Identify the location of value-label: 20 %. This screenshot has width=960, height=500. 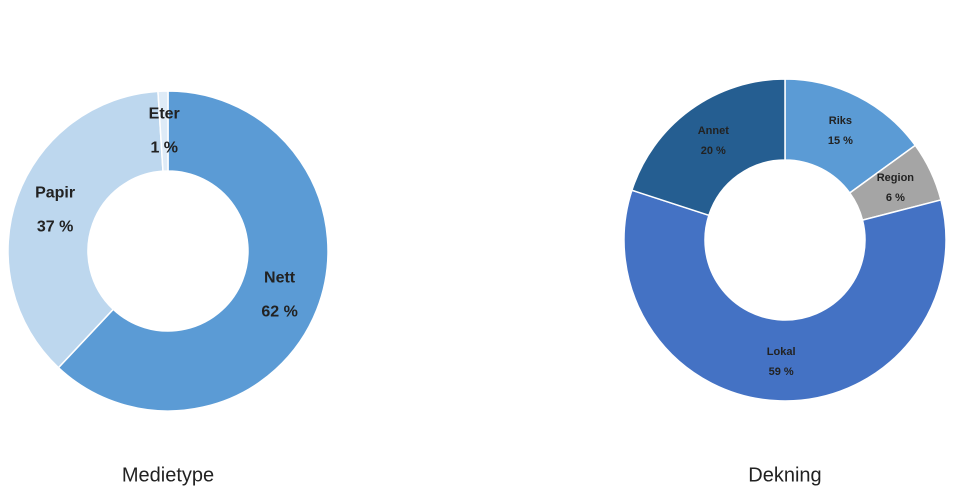
(713, 151).